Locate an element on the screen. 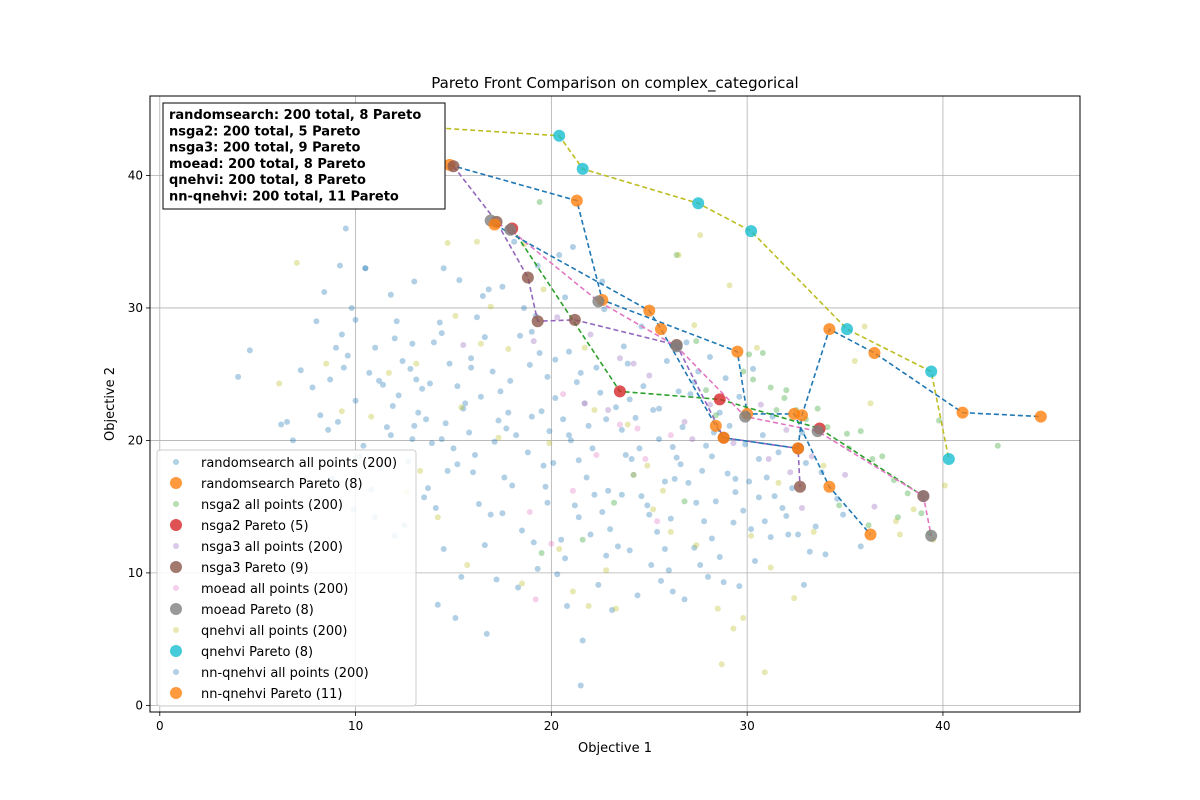 The width and height of the screenshot is (1200, 800). x-tick-label: 0 is located at coordinates (160, 726).